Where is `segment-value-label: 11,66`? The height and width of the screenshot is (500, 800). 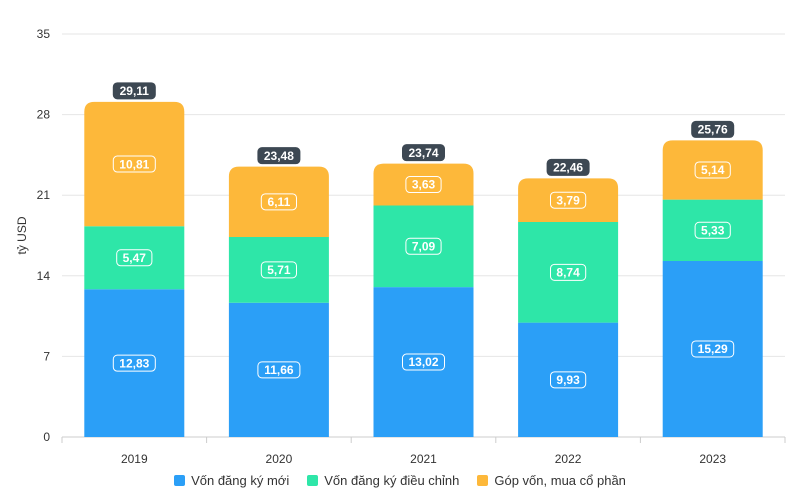
segment-value-label: 11,66 is located at coordinates (279, 370).